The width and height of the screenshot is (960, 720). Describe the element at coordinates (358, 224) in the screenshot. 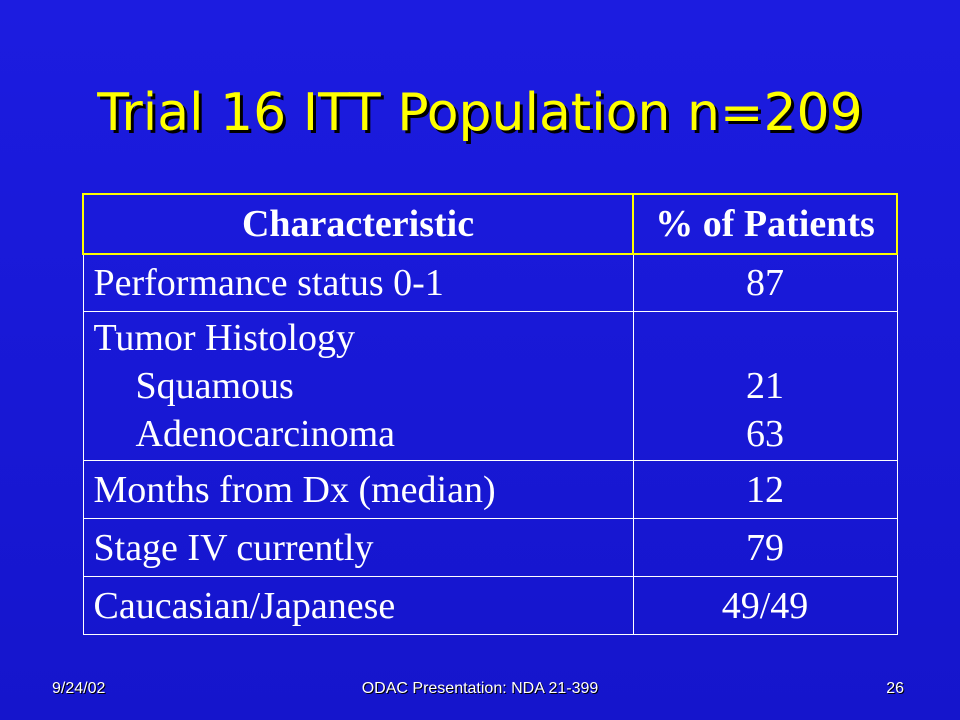

I see `header-characteristic: Characteristic` at that location.